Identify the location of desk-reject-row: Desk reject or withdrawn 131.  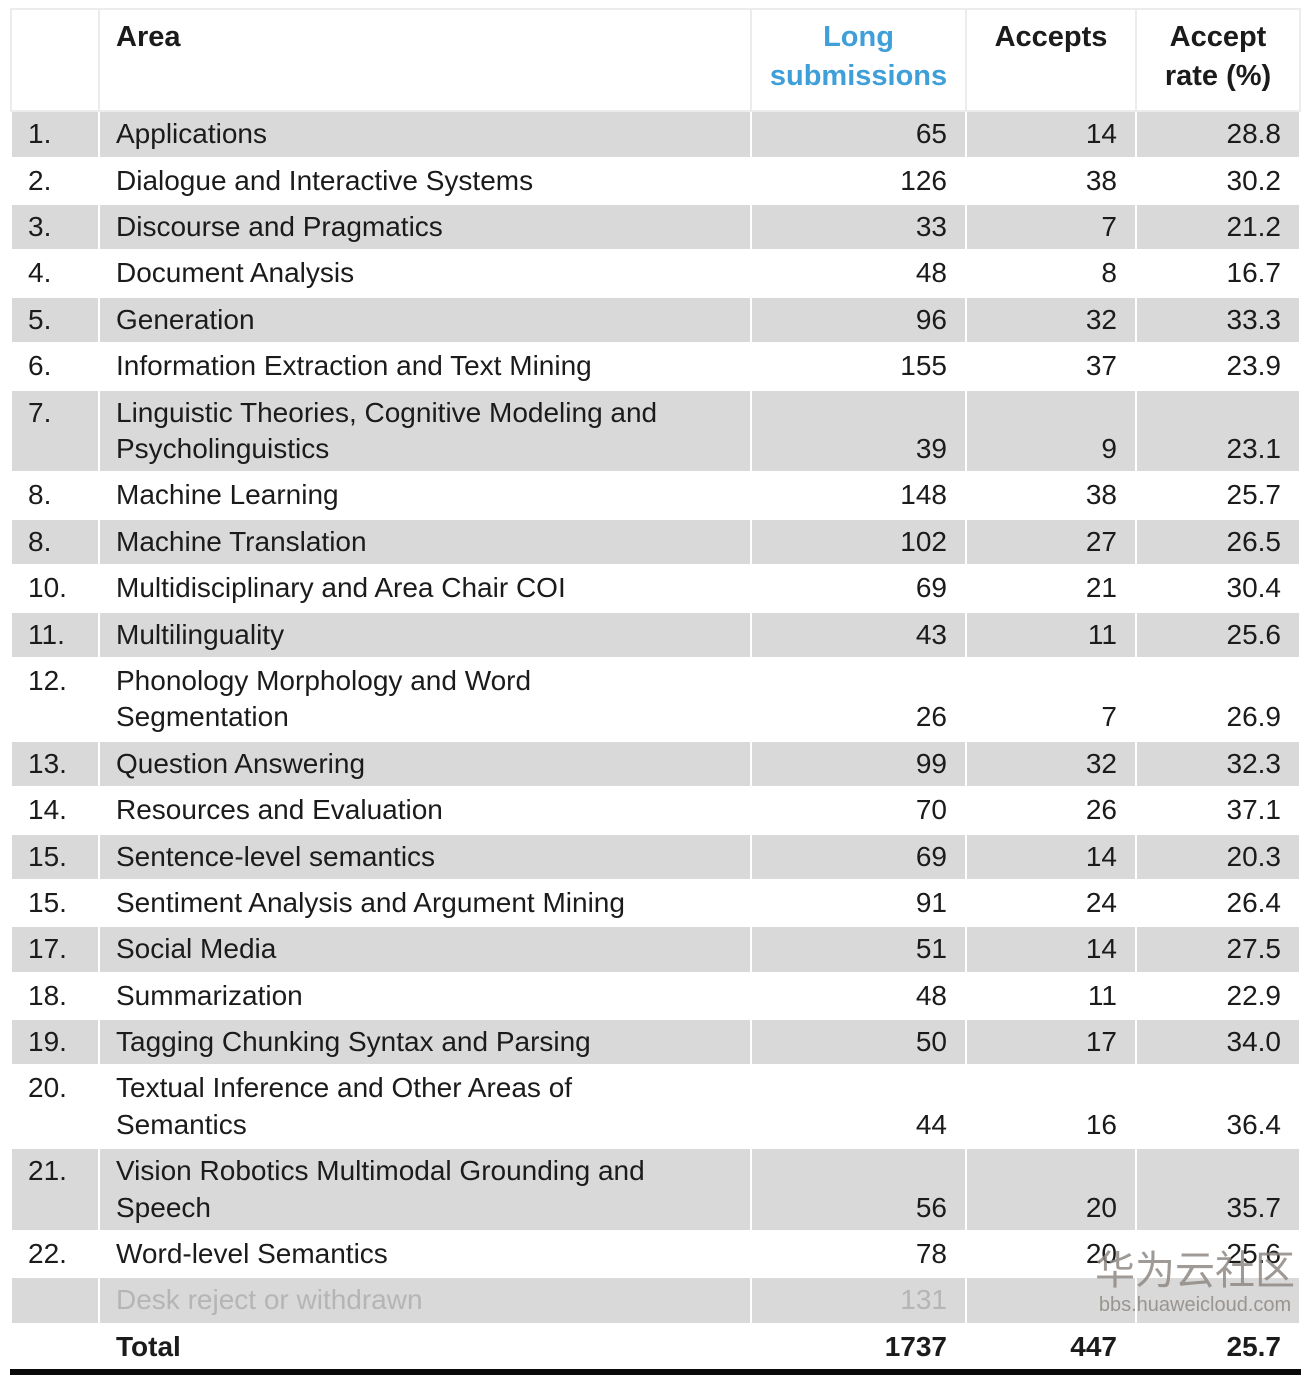
(655, 1300).